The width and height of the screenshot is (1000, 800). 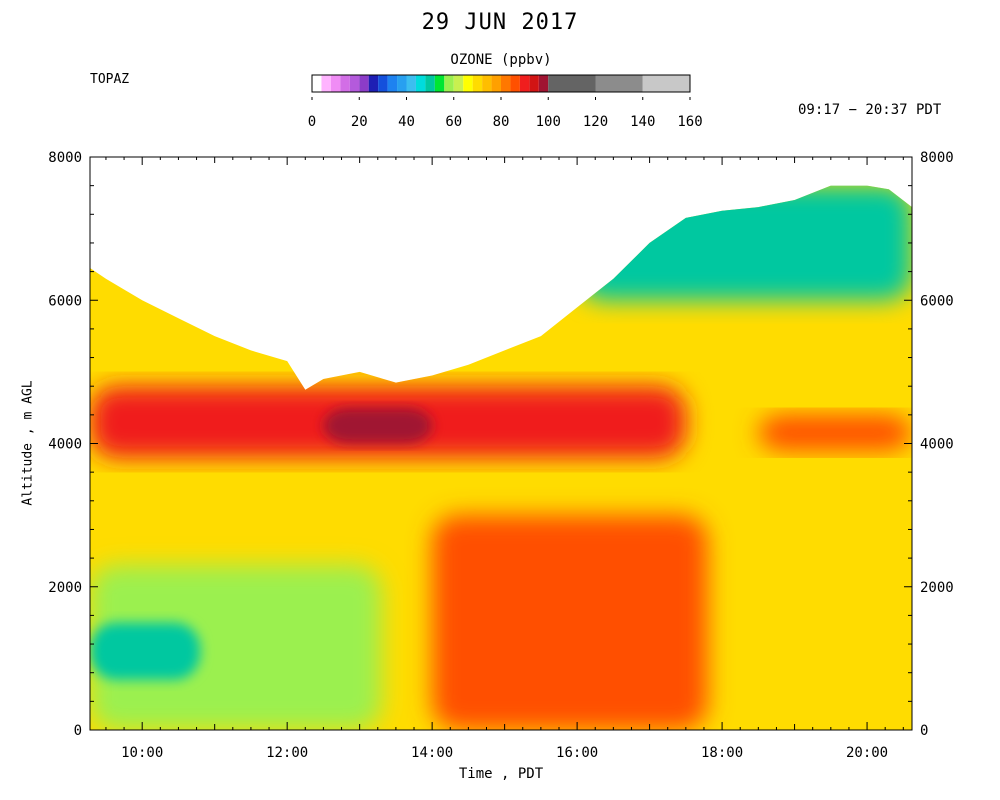 I want to click on ozone-region-layer-core, so click(x=378, y=425).